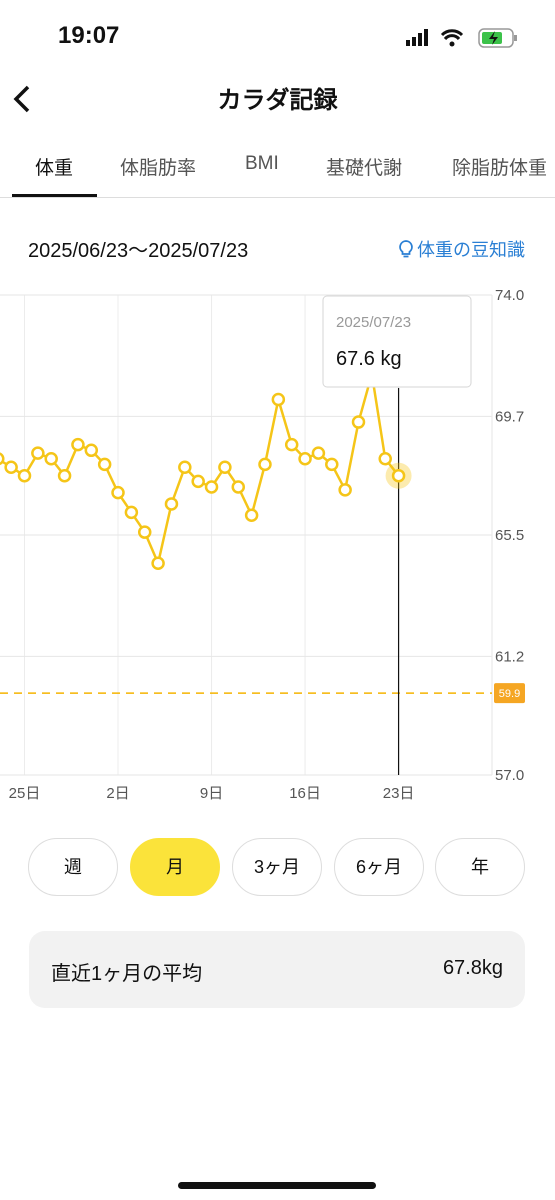 The height and width of the screenshot is (1200, 555). Describe the element at coordinates (89, 35) in the screenshot. I see `status-time: 19:07` at that location.